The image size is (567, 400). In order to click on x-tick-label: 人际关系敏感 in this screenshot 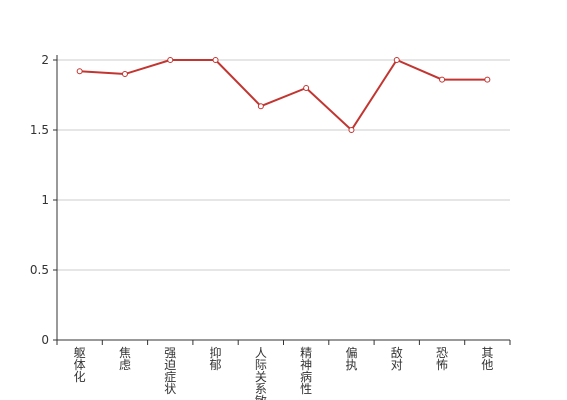, I will do `click(261, 373)`.